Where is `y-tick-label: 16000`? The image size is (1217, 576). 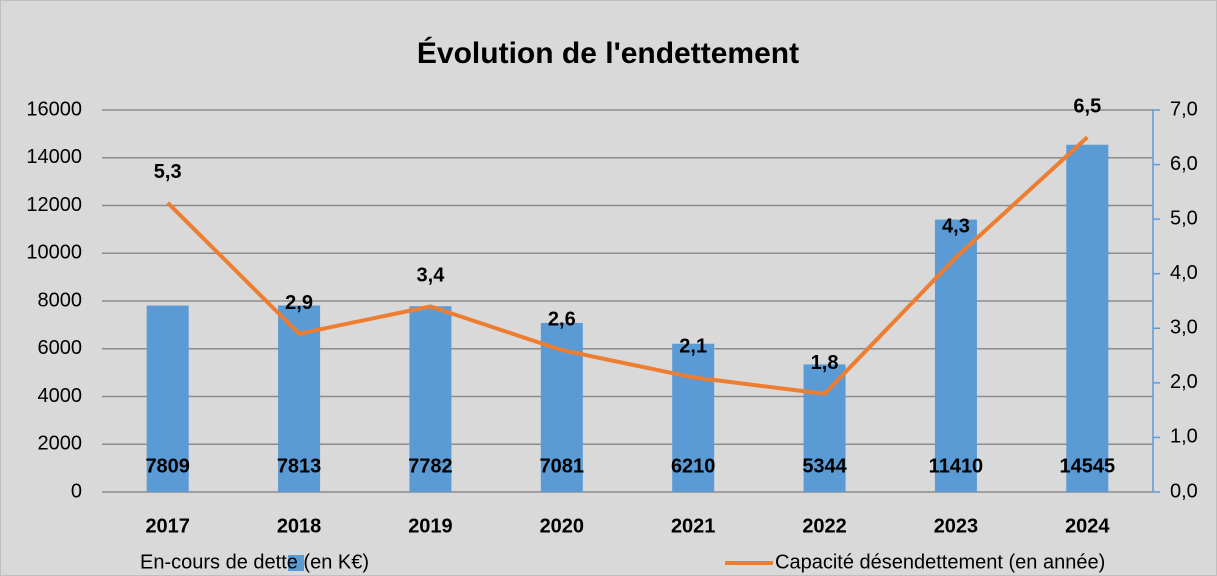
y-tick-label: 16000 is located at coordinates (54, 109).